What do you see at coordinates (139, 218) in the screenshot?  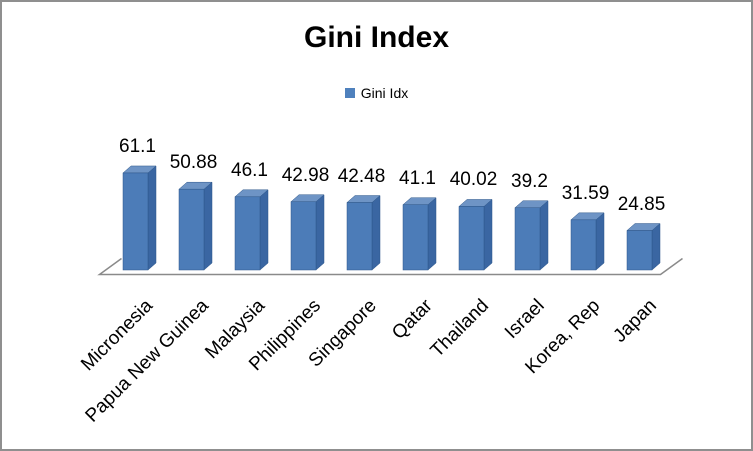 I see `bar-micronesia` at bounding box center [139, 218].